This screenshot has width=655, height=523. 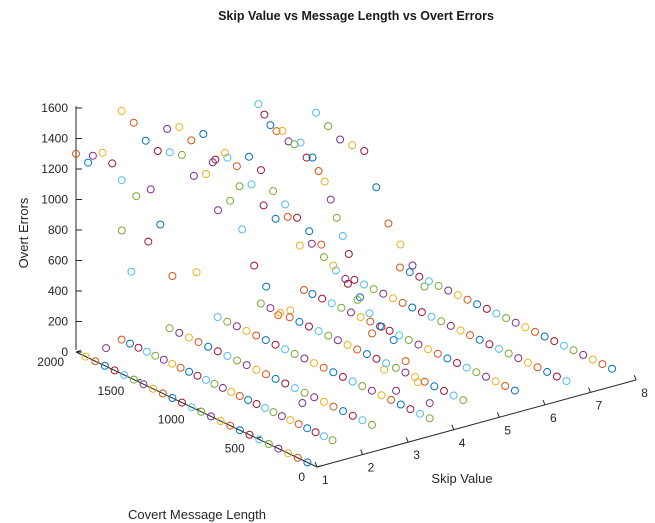 What do you see at coordinates (61, 230) in the screenshot?
I see `z-ticks: 0 200 400 600 800 1000 1200 1400 1600` at bounding box center [61, 230].